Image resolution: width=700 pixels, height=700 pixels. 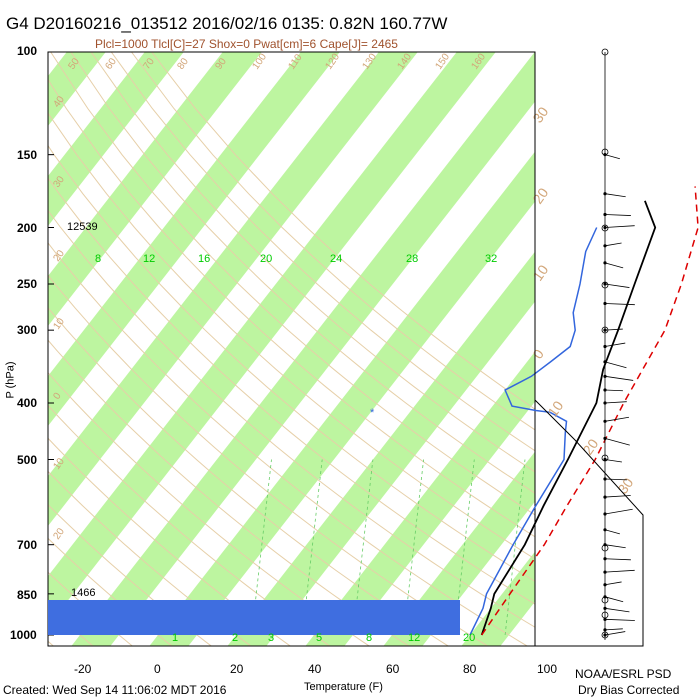 What do you see at coordinates (111, 64) in the screenshot?
I see `adiabat-top-label: 60` at bounding box center [111, 64].